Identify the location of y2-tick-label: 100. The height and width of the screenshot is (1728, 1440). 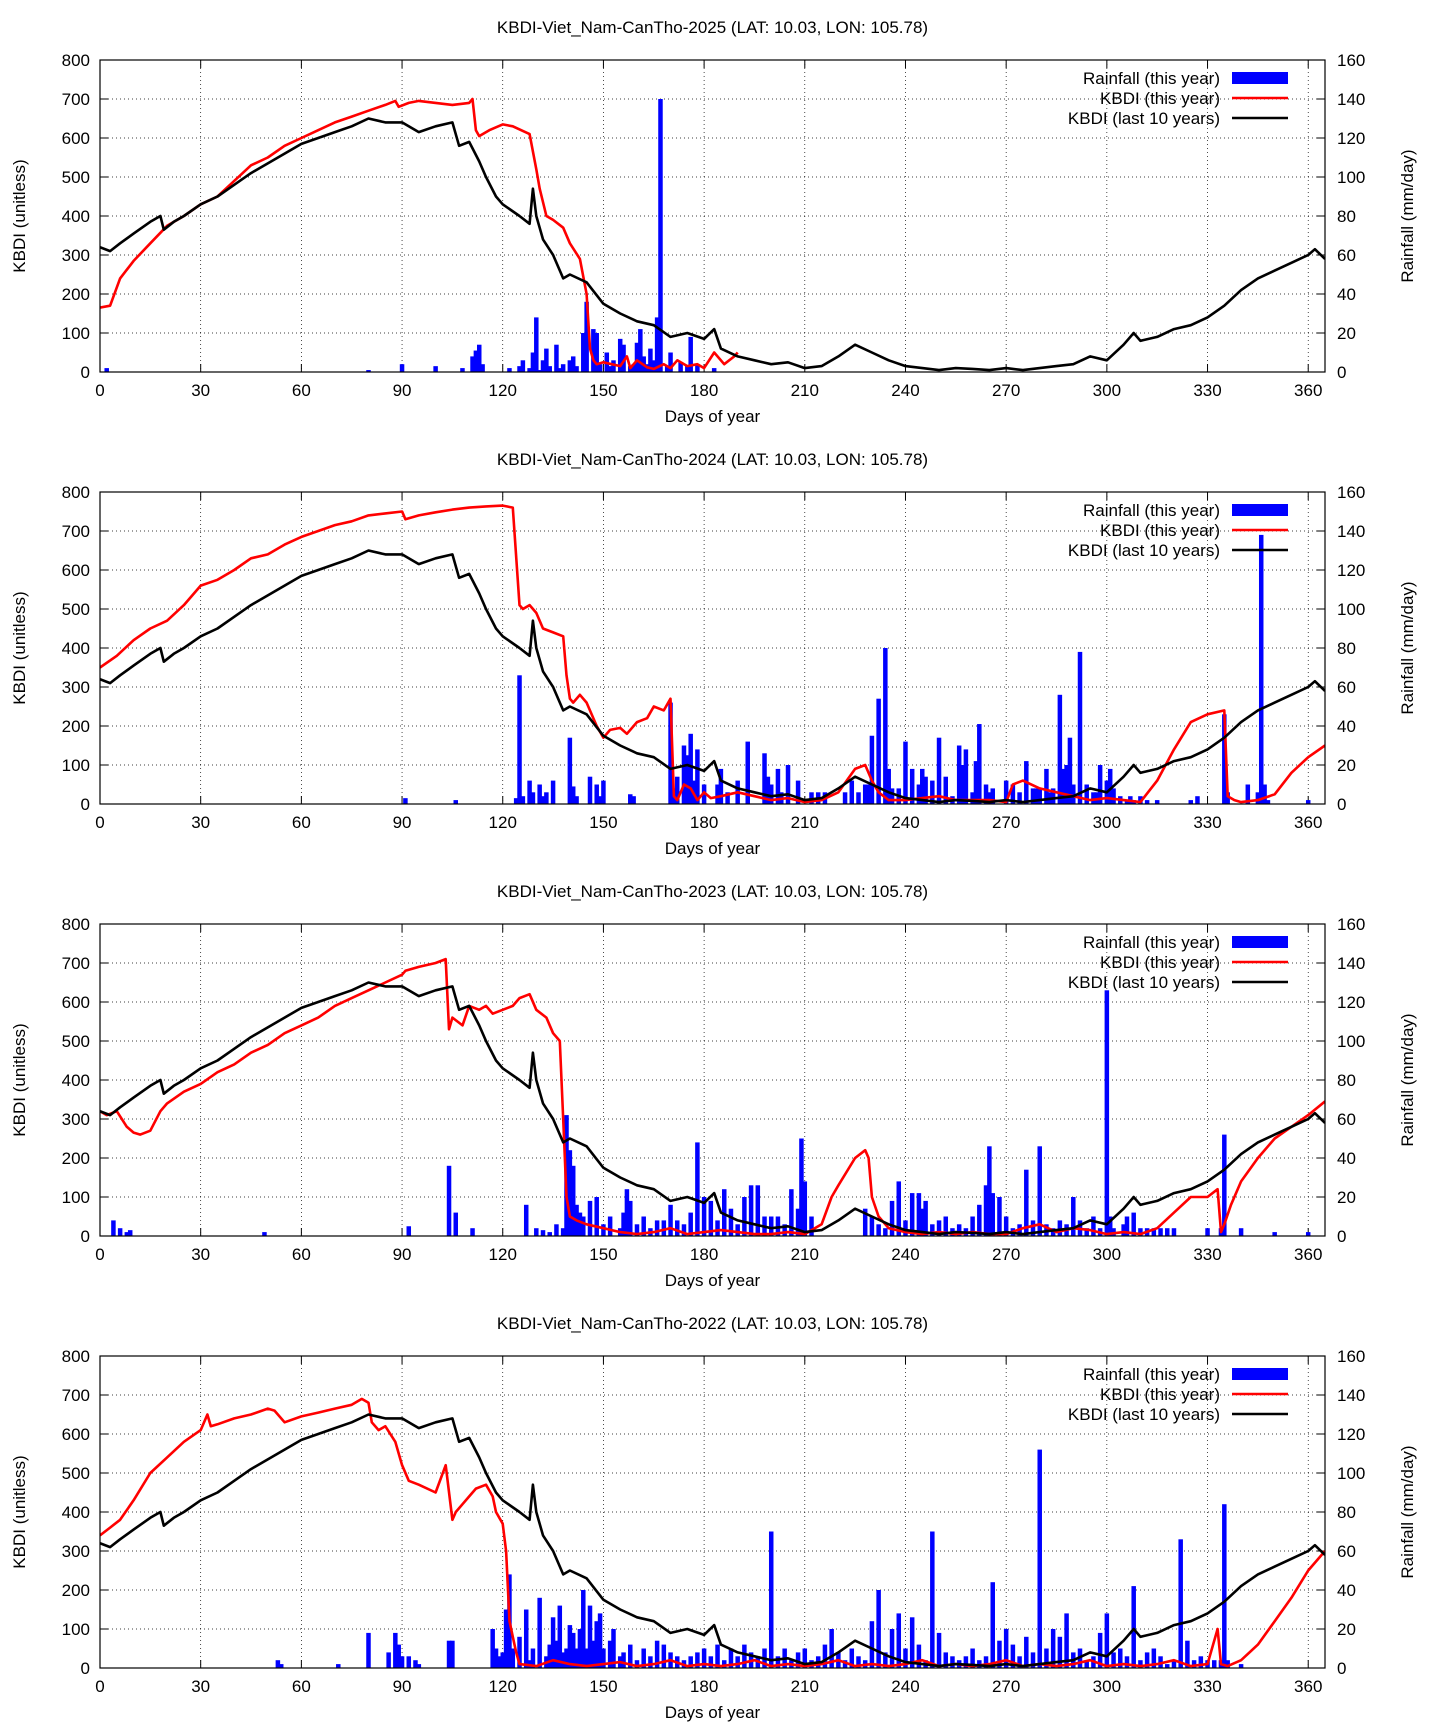
(1351, 1041).